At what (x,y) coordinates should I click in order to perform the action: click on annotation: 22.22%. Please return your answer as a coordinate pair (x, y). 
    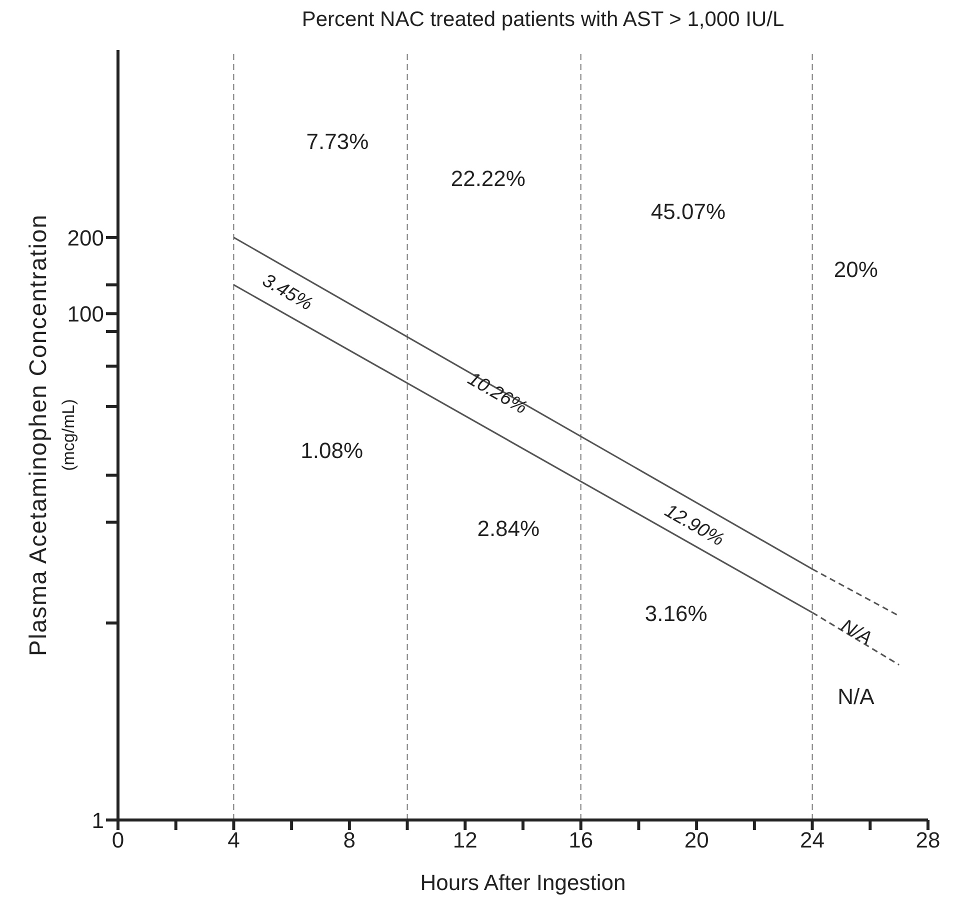
    Looking at the image, I should click on (488, 179).